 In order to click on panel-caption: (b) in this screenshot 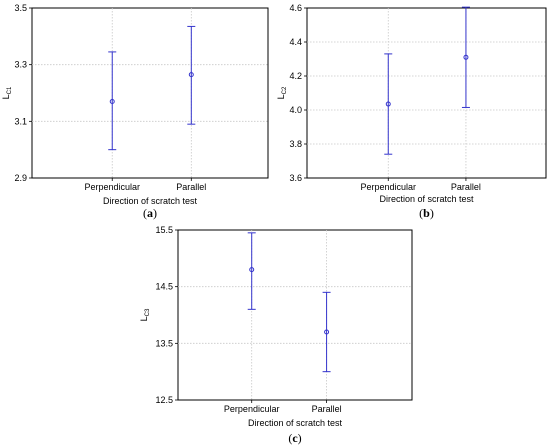, I will do `click(426, 213)`.